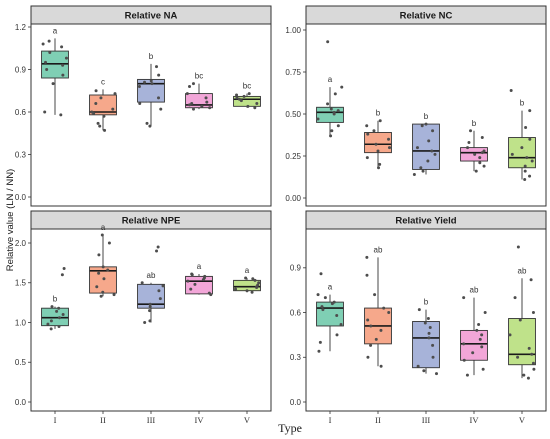 The height and width of the screenshot is (439, 550). Describe the element at coordinates (21, 283) in the screenshot. I see `y-tick-label: 1.5` at that location.